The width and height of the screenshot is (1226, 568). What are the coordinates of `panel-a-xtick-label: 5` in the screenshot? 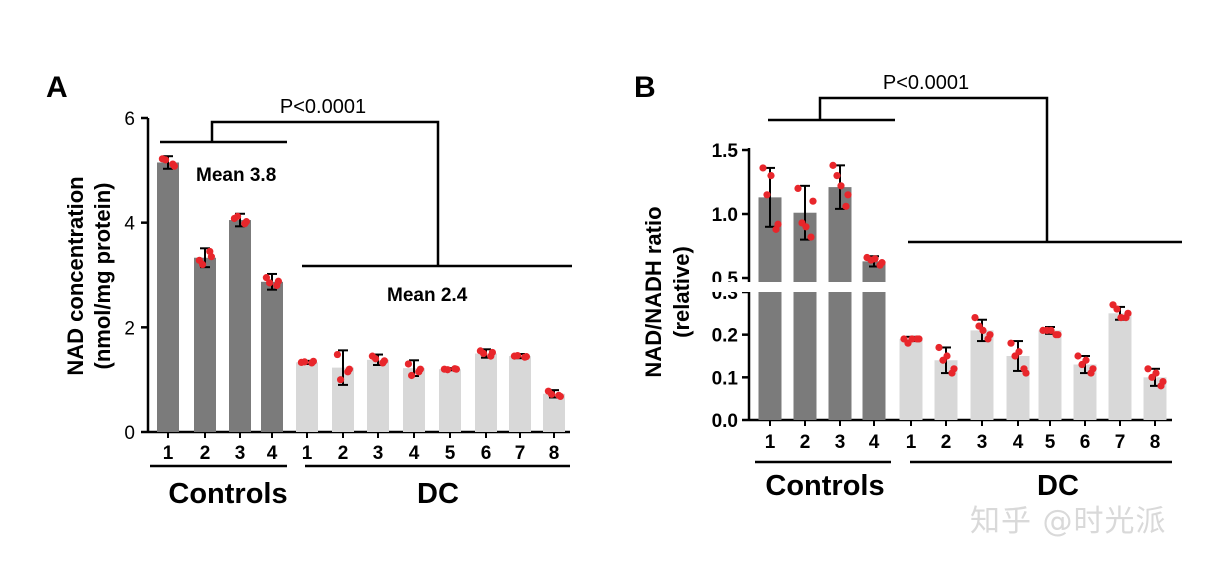 It's located at (450, 453).